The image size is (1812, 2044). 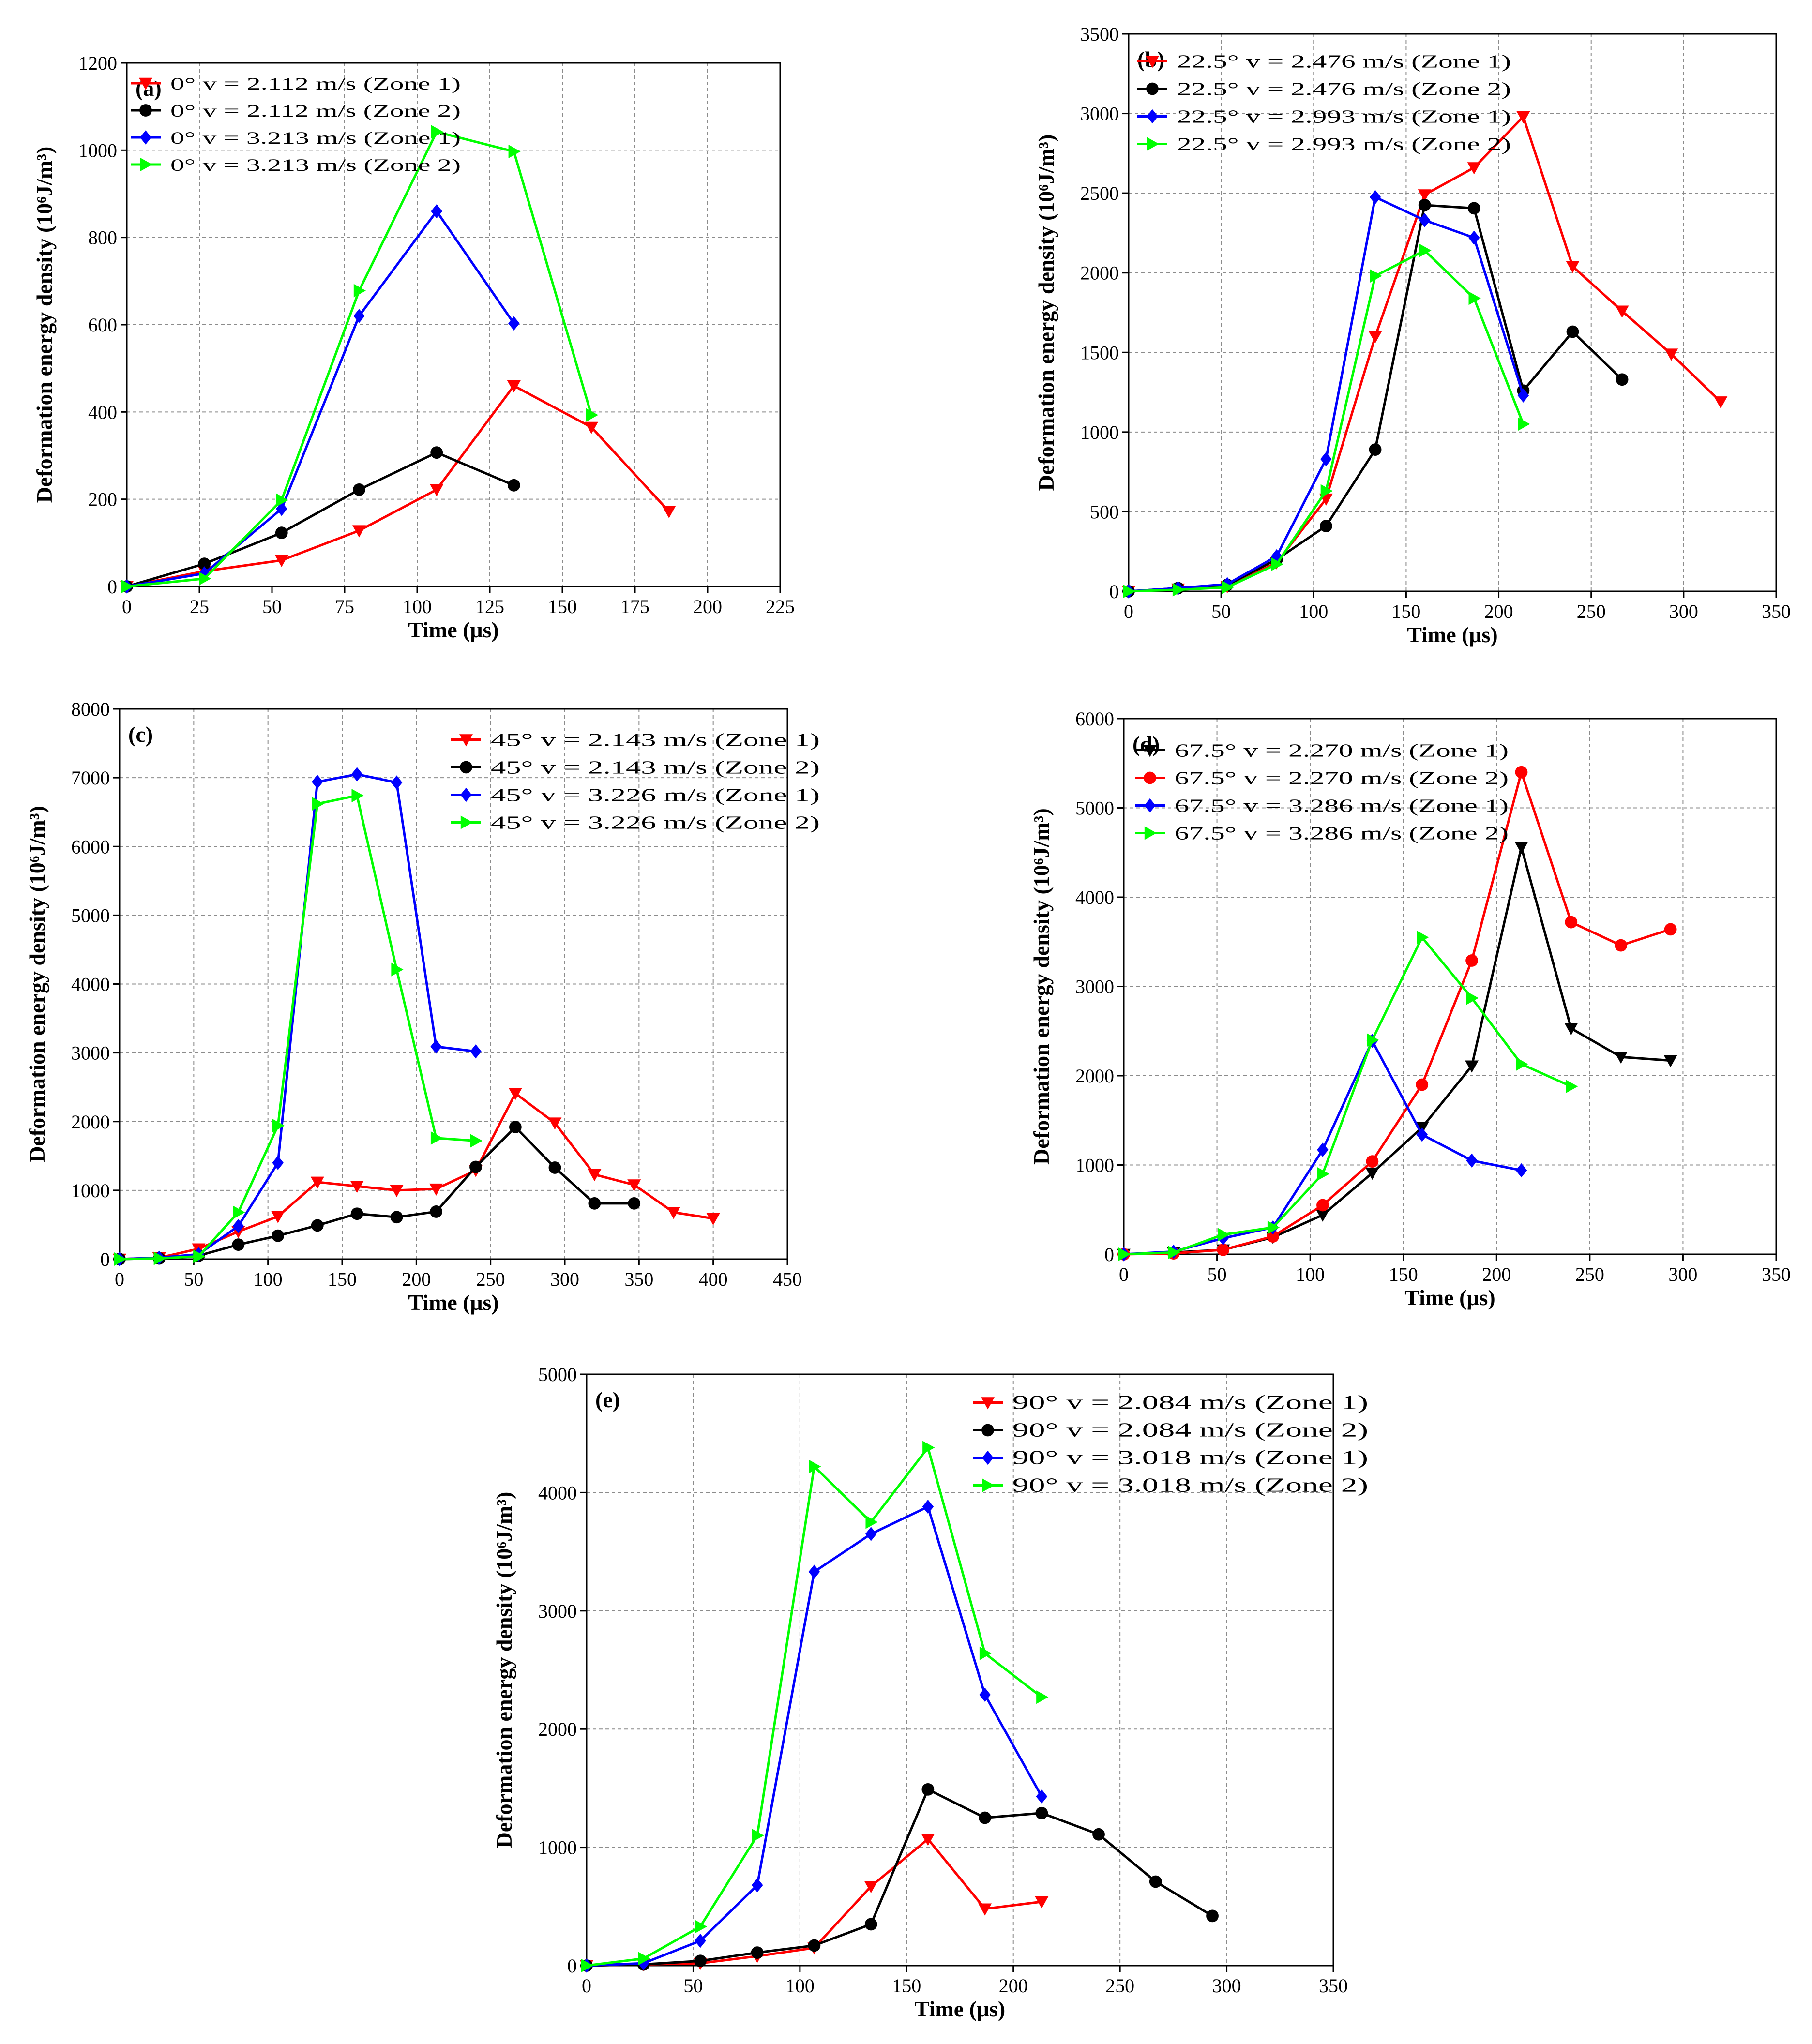 I want to click on x-tick-label: 150, so click(x=1405, y=611).